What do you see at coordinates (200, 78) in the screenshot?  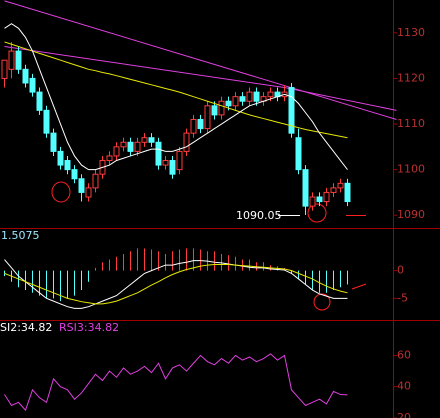 I see `trendline` at bounding box center [200, 78].